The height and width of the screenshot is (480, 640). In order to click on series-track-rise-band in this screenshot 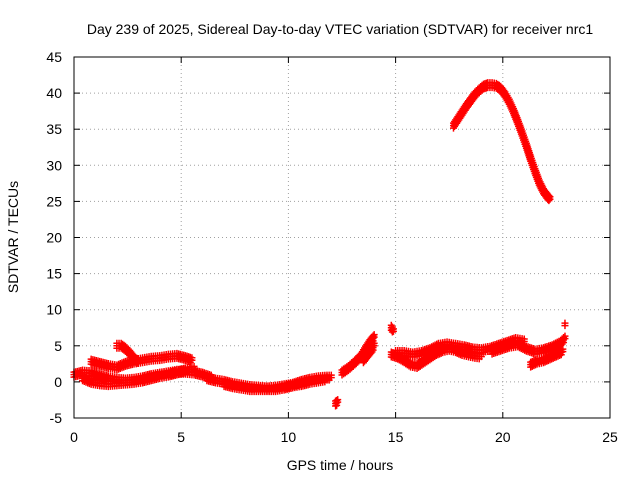, I will do `click(368, 353)`.